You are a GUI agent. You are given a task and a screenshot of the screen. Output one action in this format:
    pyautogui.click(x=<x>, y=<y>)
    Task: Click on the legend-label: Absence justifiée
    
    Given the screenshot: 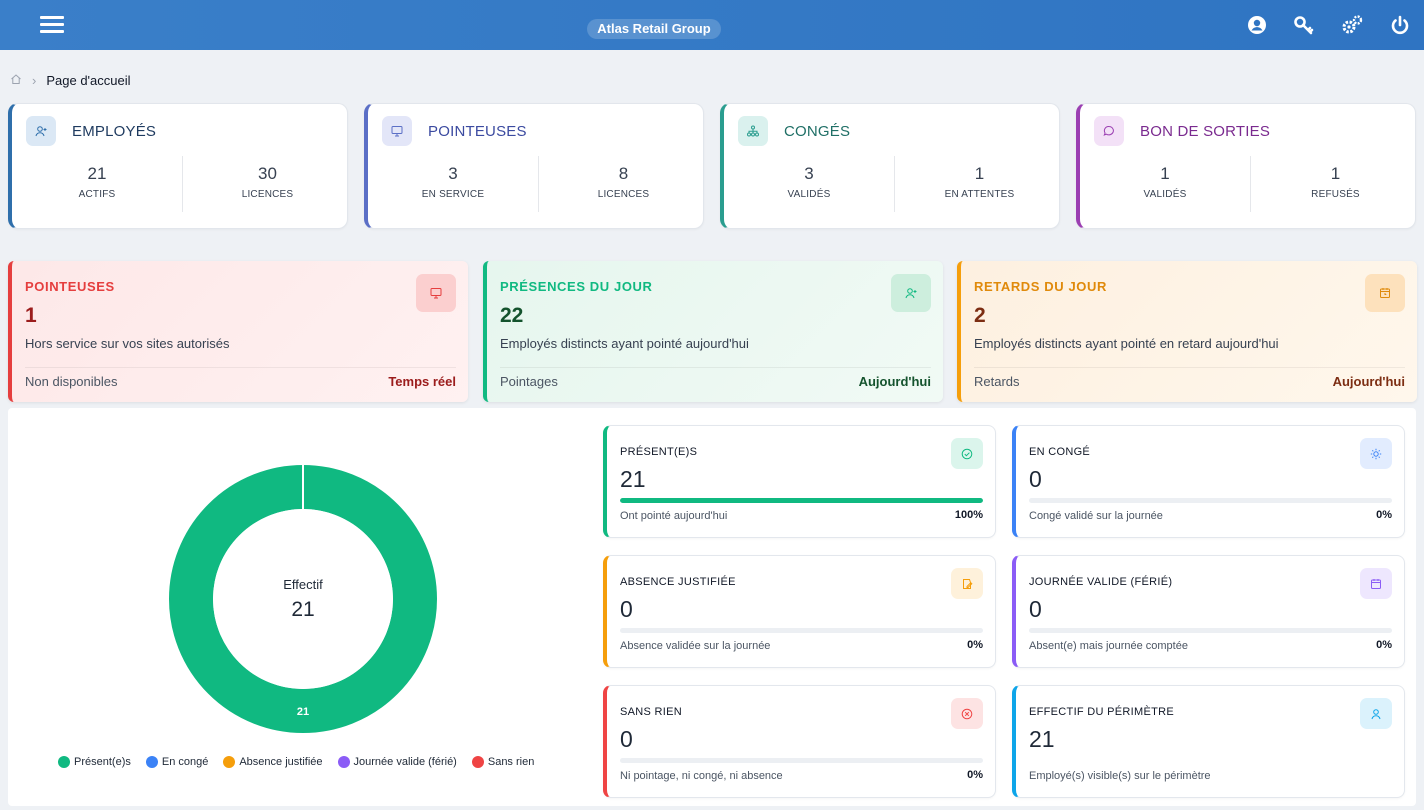 What is the action you would take?
    pyautogui.click(x=281, y=762)
    